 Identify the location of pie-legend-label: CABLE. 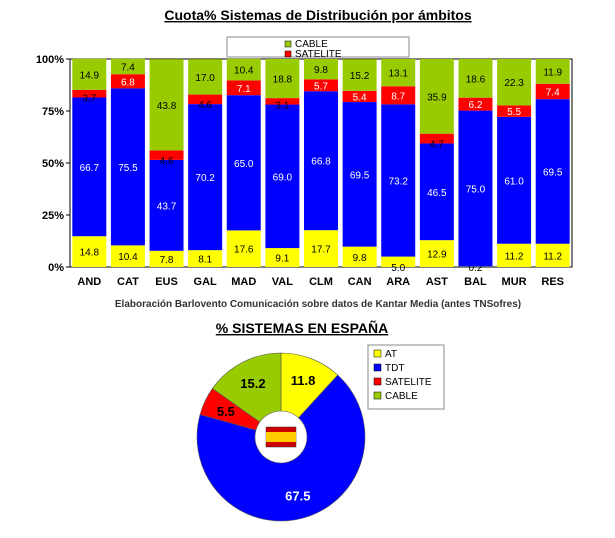
(401, 396).